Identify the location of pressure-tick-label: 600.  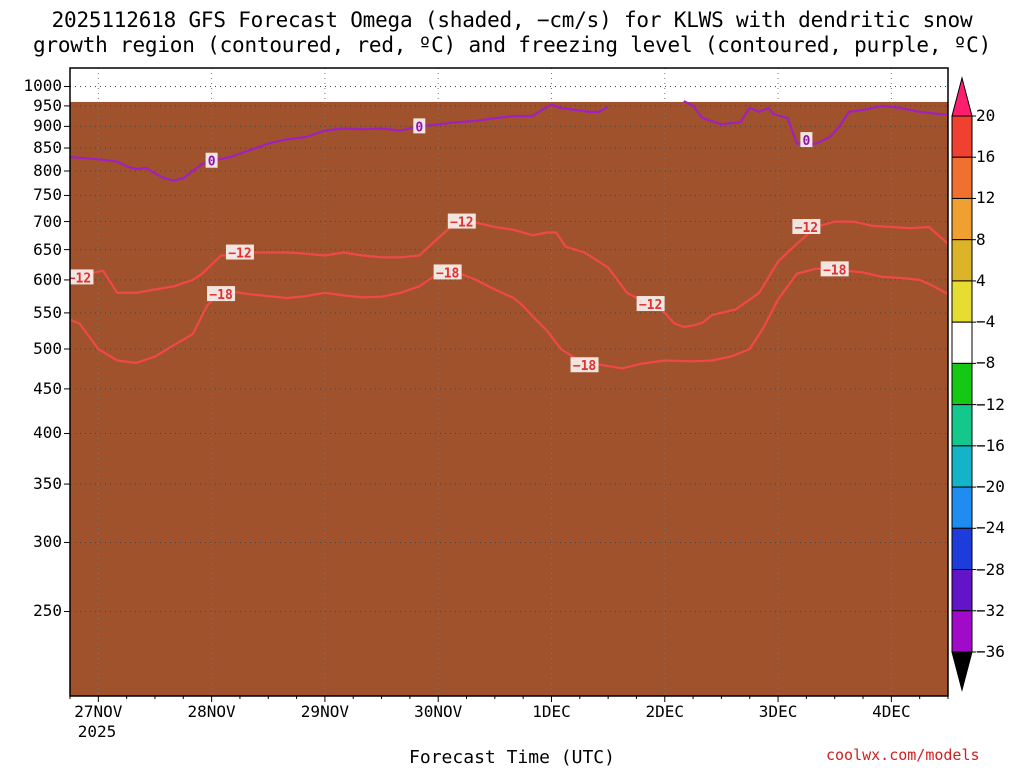
(47, 279).